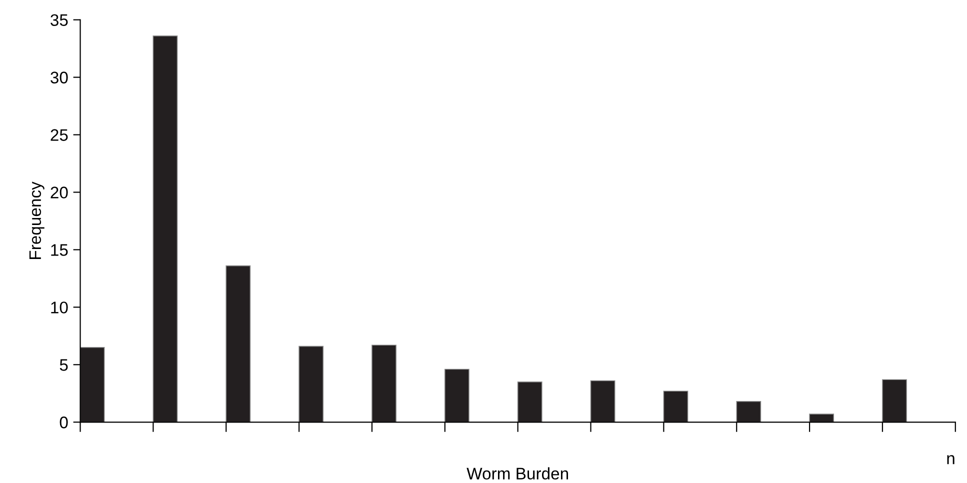 Image resolution: width=967 pixels, height=483 pixels. I want to click on y-tick-label: 15, so click(59, 250).